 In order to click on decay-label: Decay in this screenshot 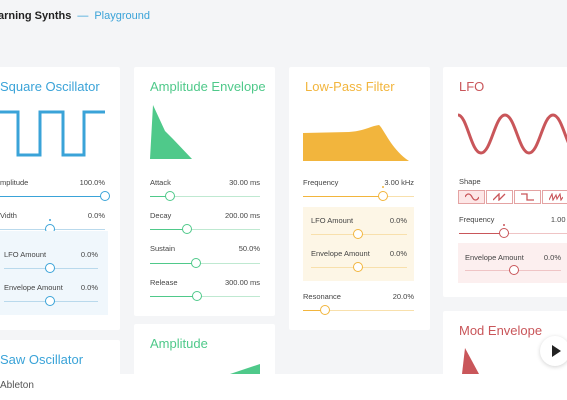, I will do `click(161, 215)`.